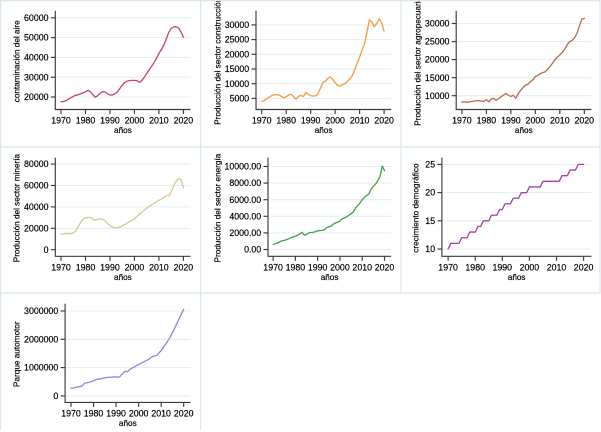 This screenshot has width=601, height=432. Describe the element at coordinates (217, 62) in the screenshot. I see `svg-text:Producción del sector construc: Producción del sector construcción` at that location.